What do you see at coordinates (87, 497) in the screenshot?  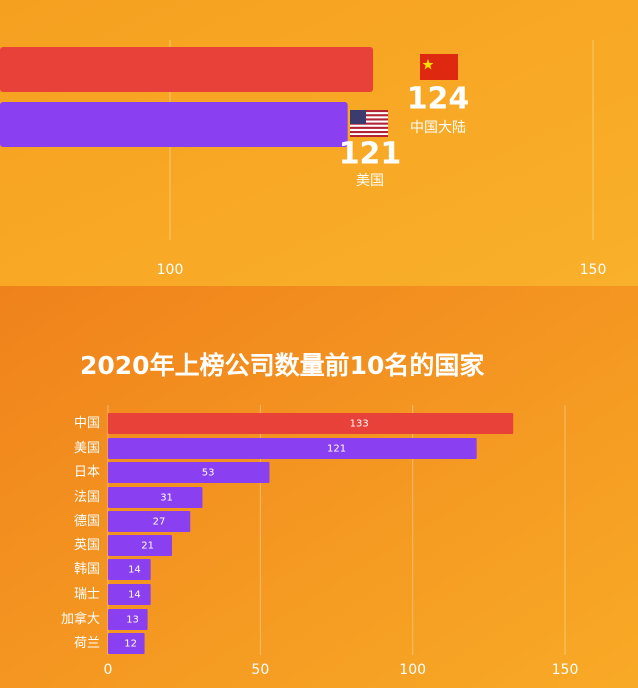 I see `category-label: 法国` at bounding box center [87, 497].